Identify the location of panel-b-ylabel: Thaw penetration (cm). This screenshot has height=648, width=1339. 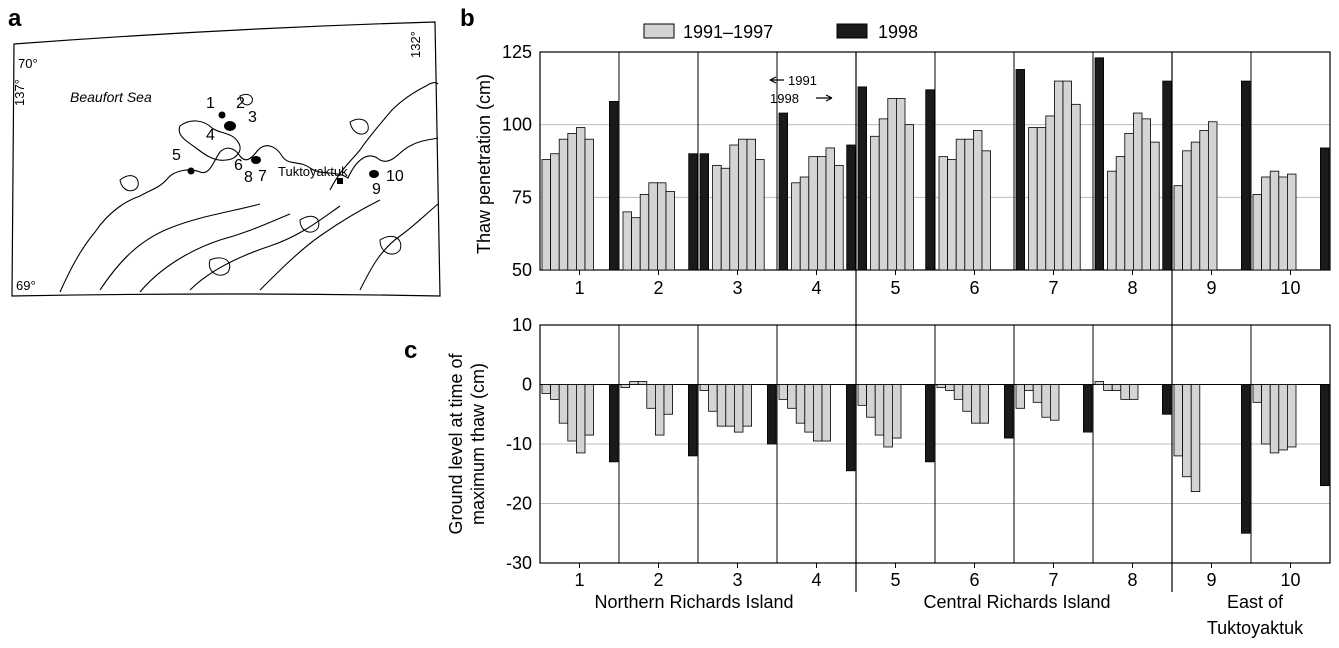
(484, 164).